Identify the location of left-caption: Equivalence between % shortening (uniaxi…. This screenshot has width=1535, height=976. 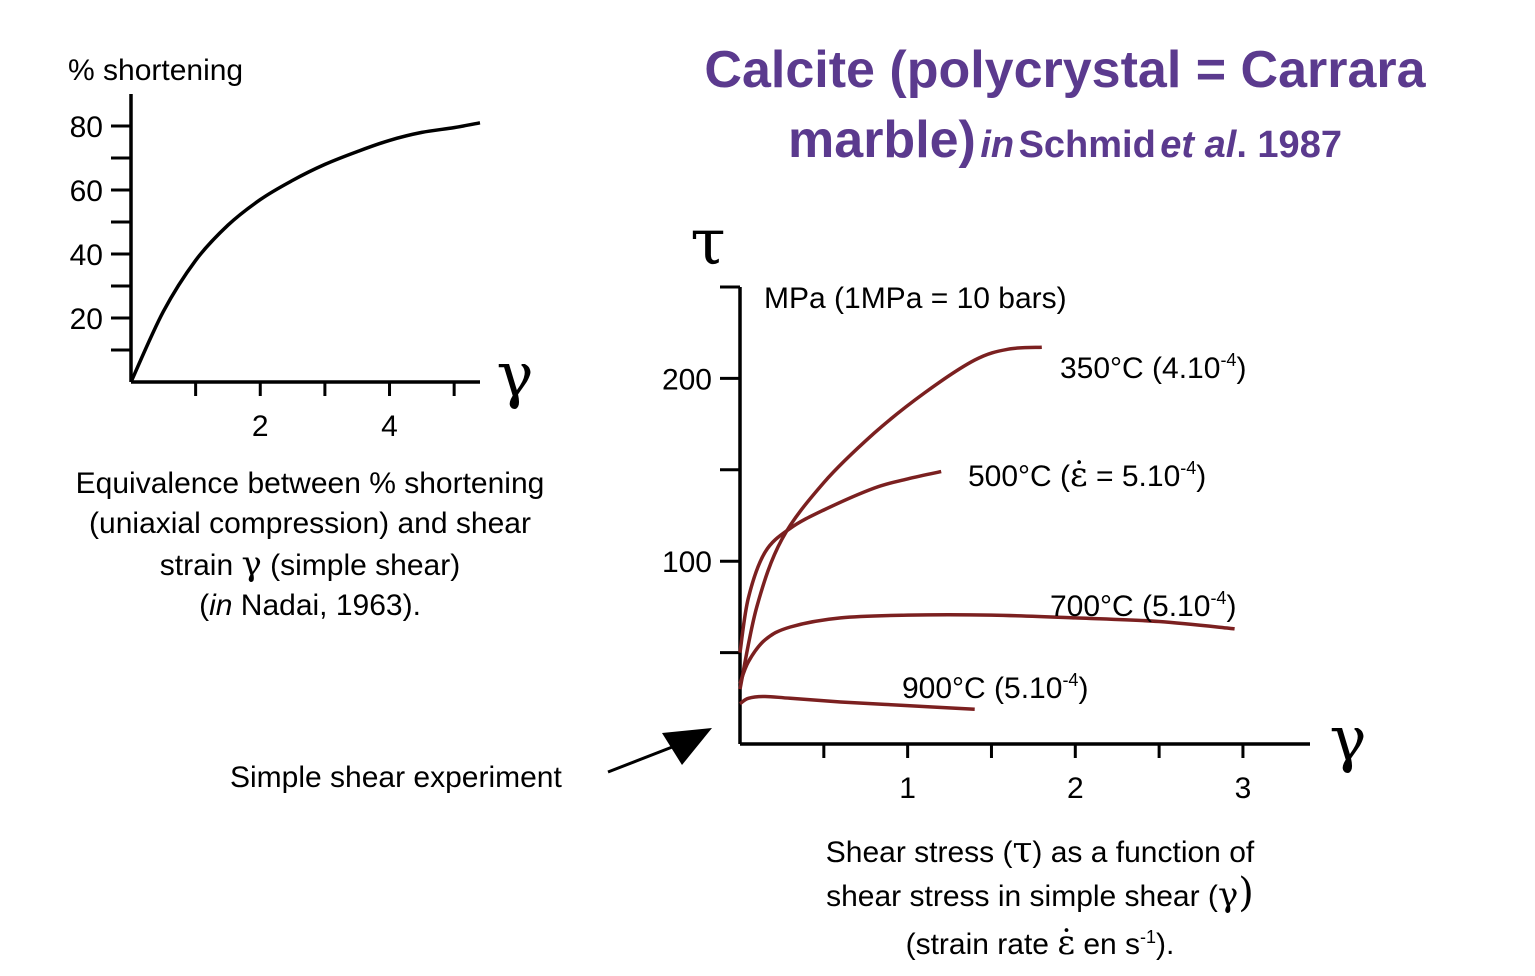
(310, 545).